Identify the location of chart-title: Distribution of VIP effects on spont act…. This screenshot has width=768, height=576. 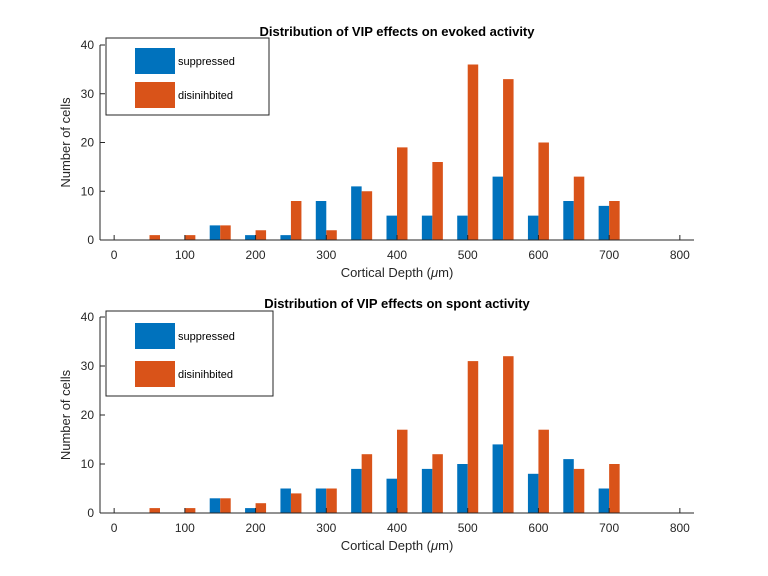
(397, 303).